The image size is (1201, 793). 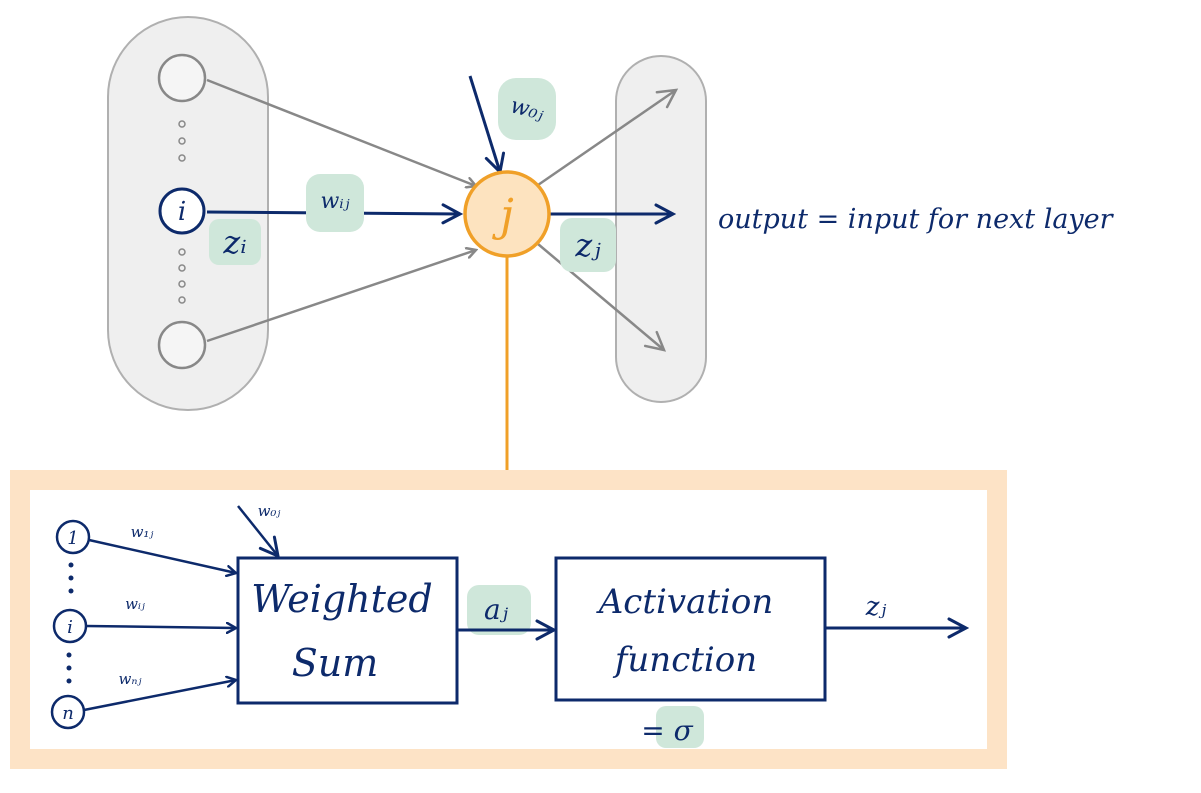 What do you see at coordinates (347, 630) in the screenshot?
I see `weighted-sum-box` at bounding box center [347, 630].